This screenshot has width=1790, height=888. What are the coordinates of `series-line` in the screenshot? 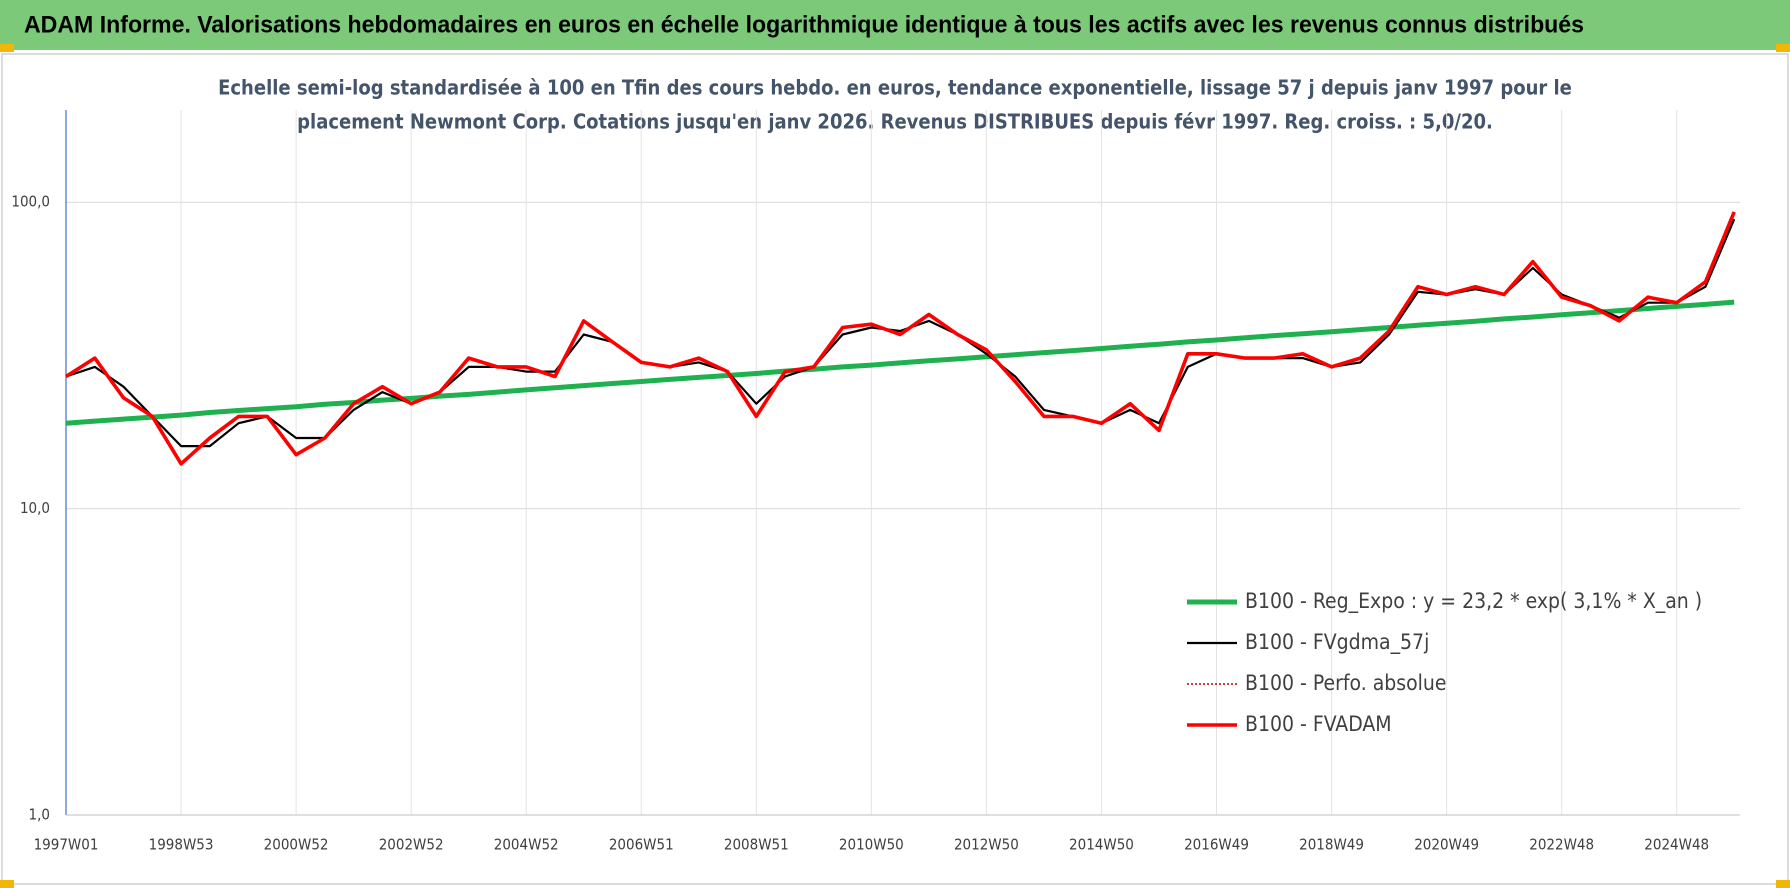 It's located at (900, 362).